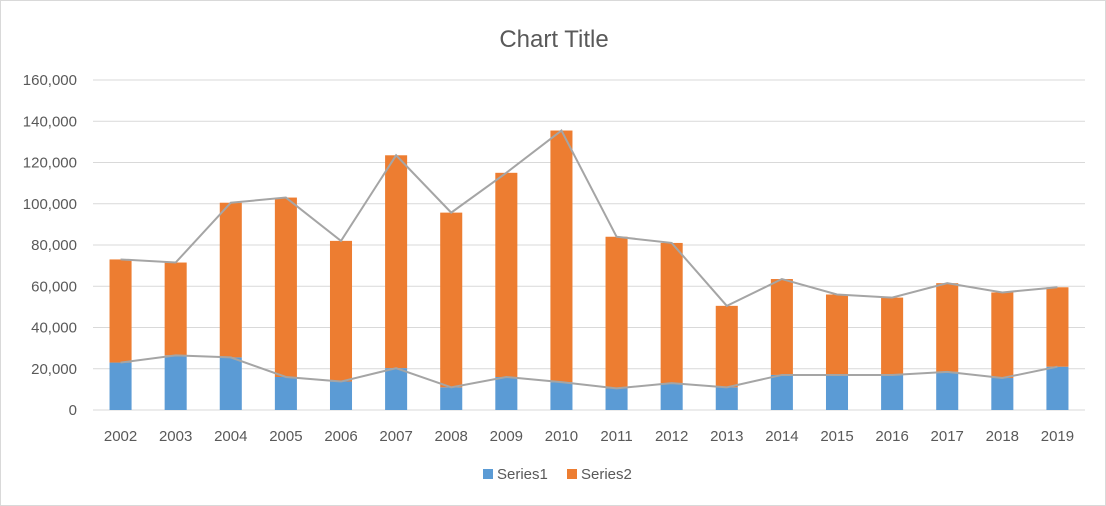 This screenshot has height=506, width=1106. What do you see at coordinates (54, 286) in the screenshot?
I see `y-tick-label: 60,000` at bounding box center [54, 286].